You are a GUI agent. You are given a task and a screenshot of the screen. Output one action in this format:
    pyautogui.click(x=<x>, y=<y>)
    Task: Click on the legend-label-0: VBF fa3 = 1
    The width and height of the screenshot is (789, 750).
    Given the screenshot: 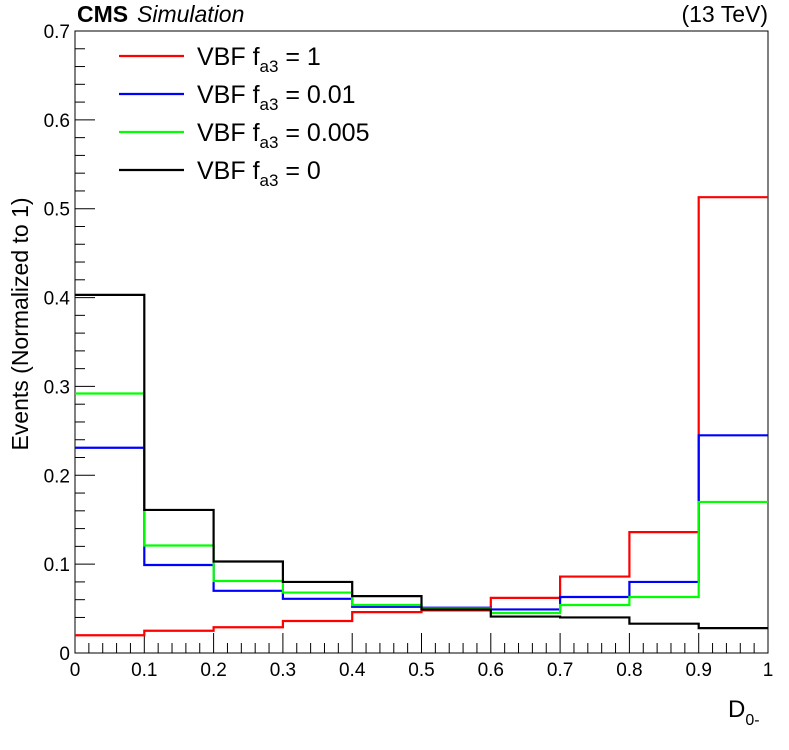 What is the action you would take?
    pyautogui.click(x=259, y=59)
    